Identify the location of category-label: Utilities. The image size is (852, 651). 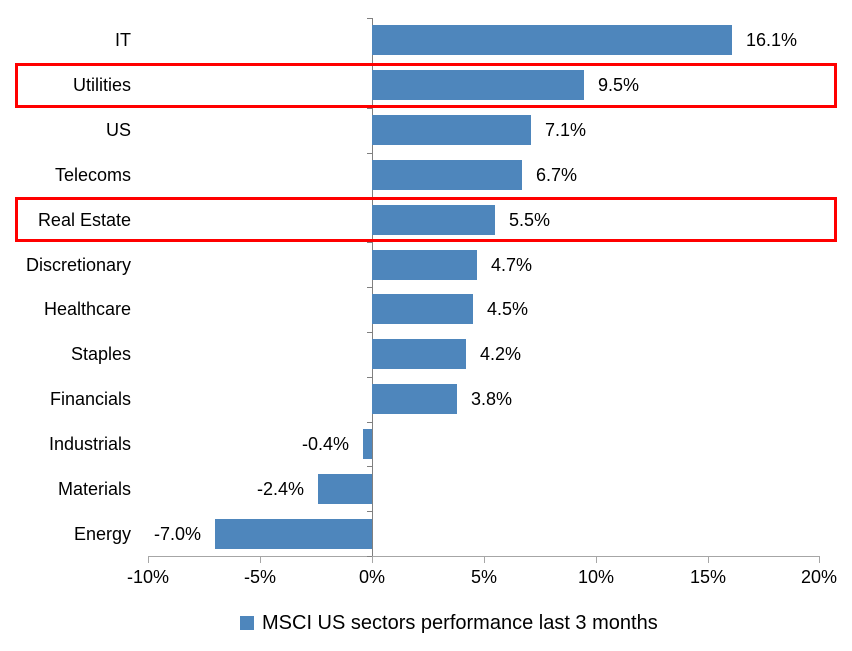
(101, 85).